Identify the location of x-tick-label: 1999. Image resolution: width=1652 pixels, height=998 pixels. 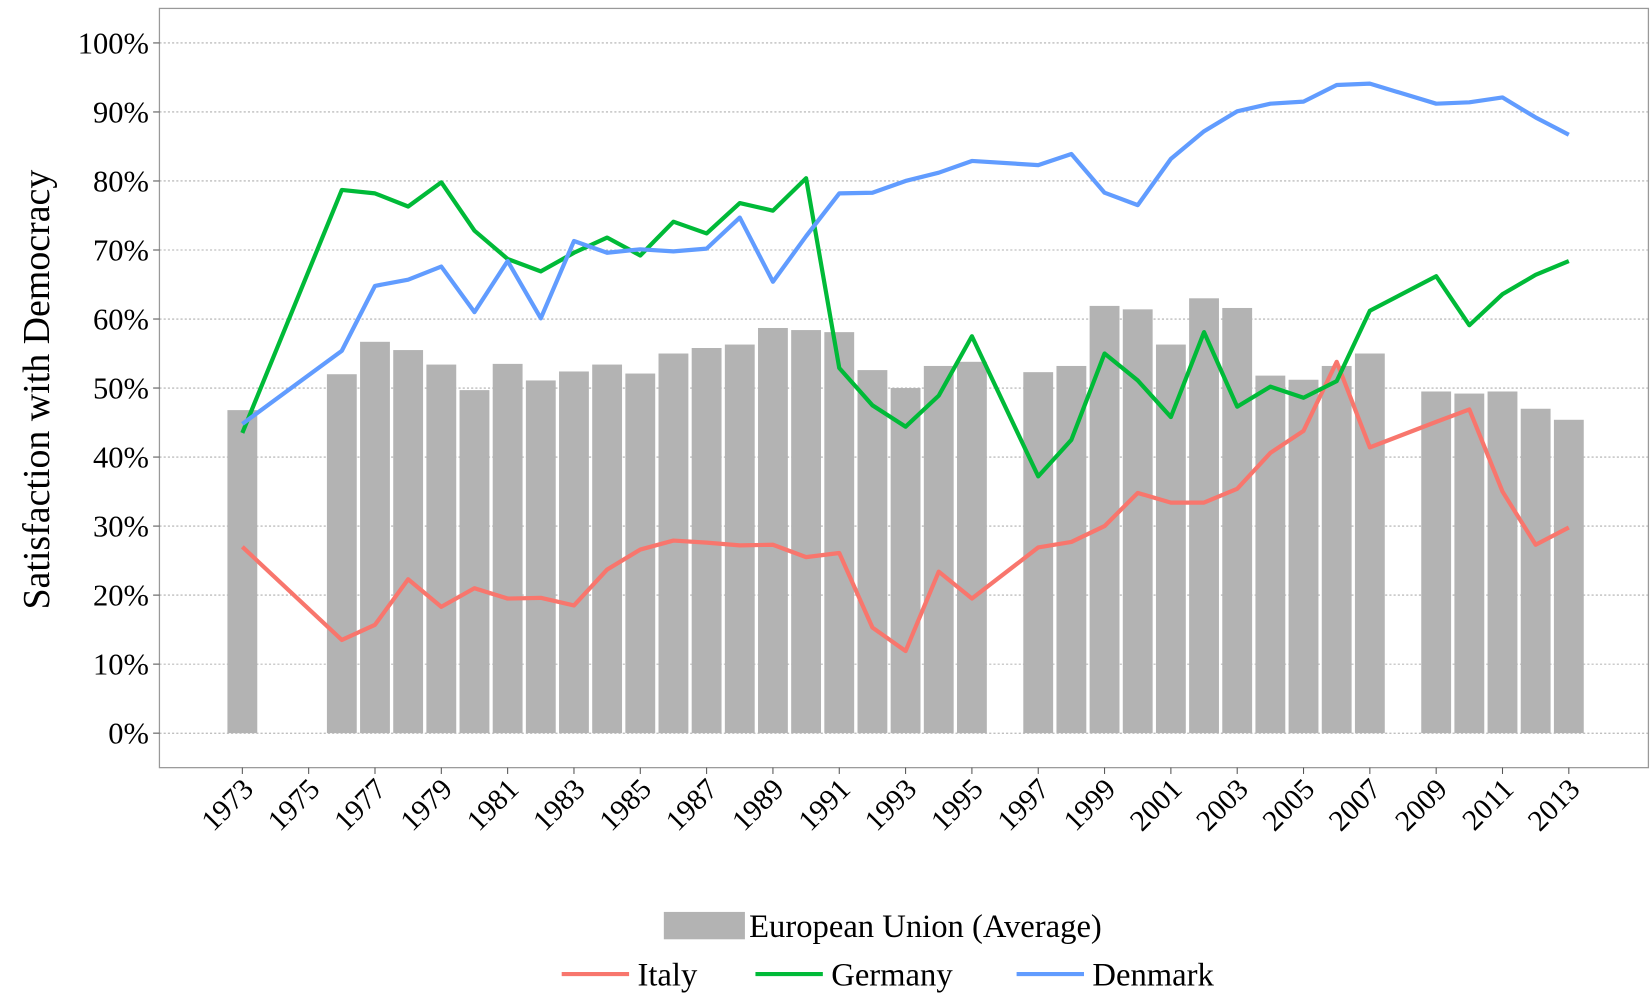
(1090, 805).